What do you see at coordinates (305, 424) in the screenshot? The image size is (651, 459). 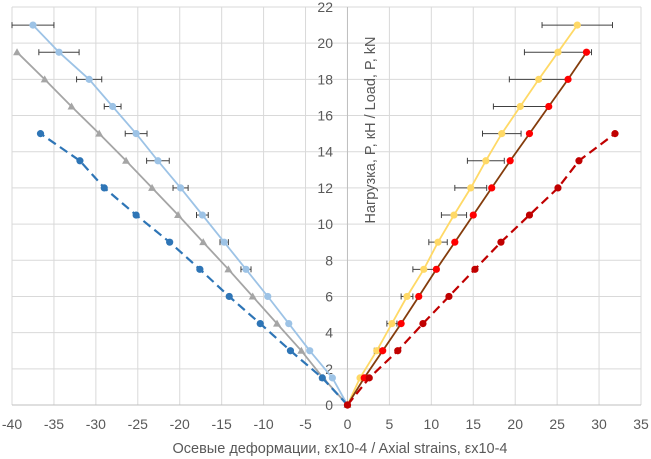 I see `x-tick-label: -5` at bounding box center [305, 424].